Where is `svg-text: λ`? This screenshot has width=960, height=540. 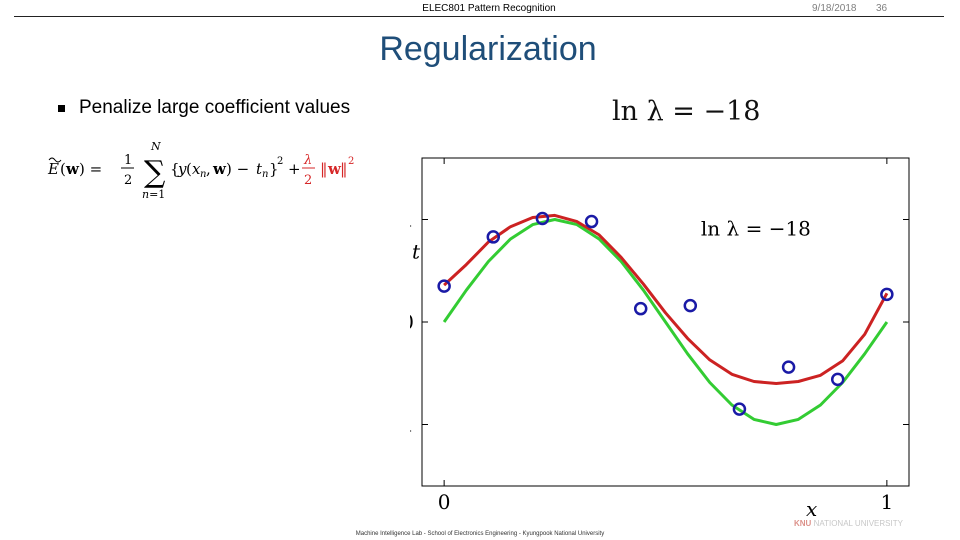 svg-text: λ is located at coordinates (307, 160).